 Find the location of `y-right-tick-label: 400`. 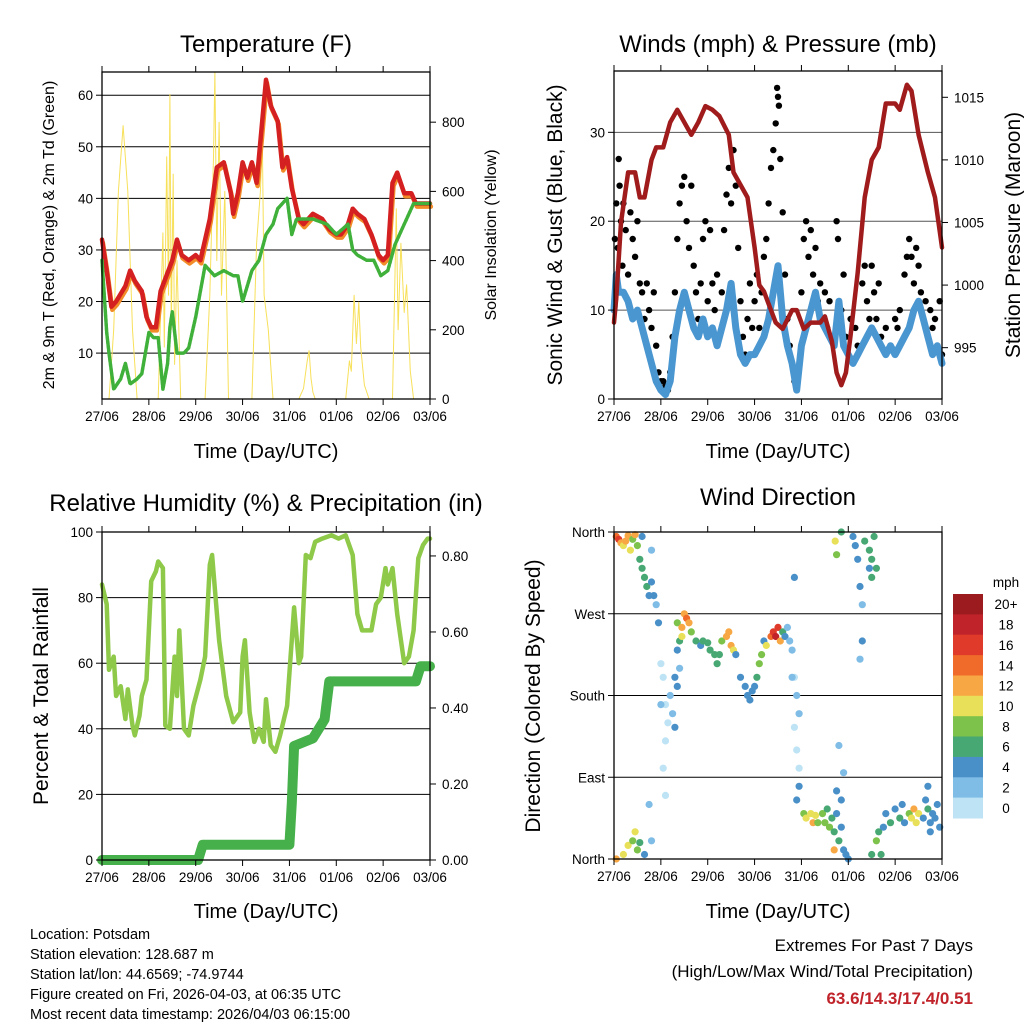

y-right-tick-label: 400 is located at coordinates (453, 261).